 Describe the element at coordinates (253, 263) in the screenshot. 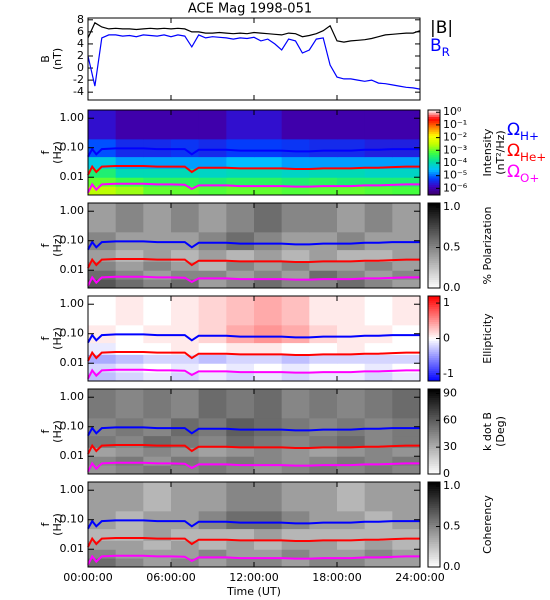

I see `gyrofrequency-line` at that location.